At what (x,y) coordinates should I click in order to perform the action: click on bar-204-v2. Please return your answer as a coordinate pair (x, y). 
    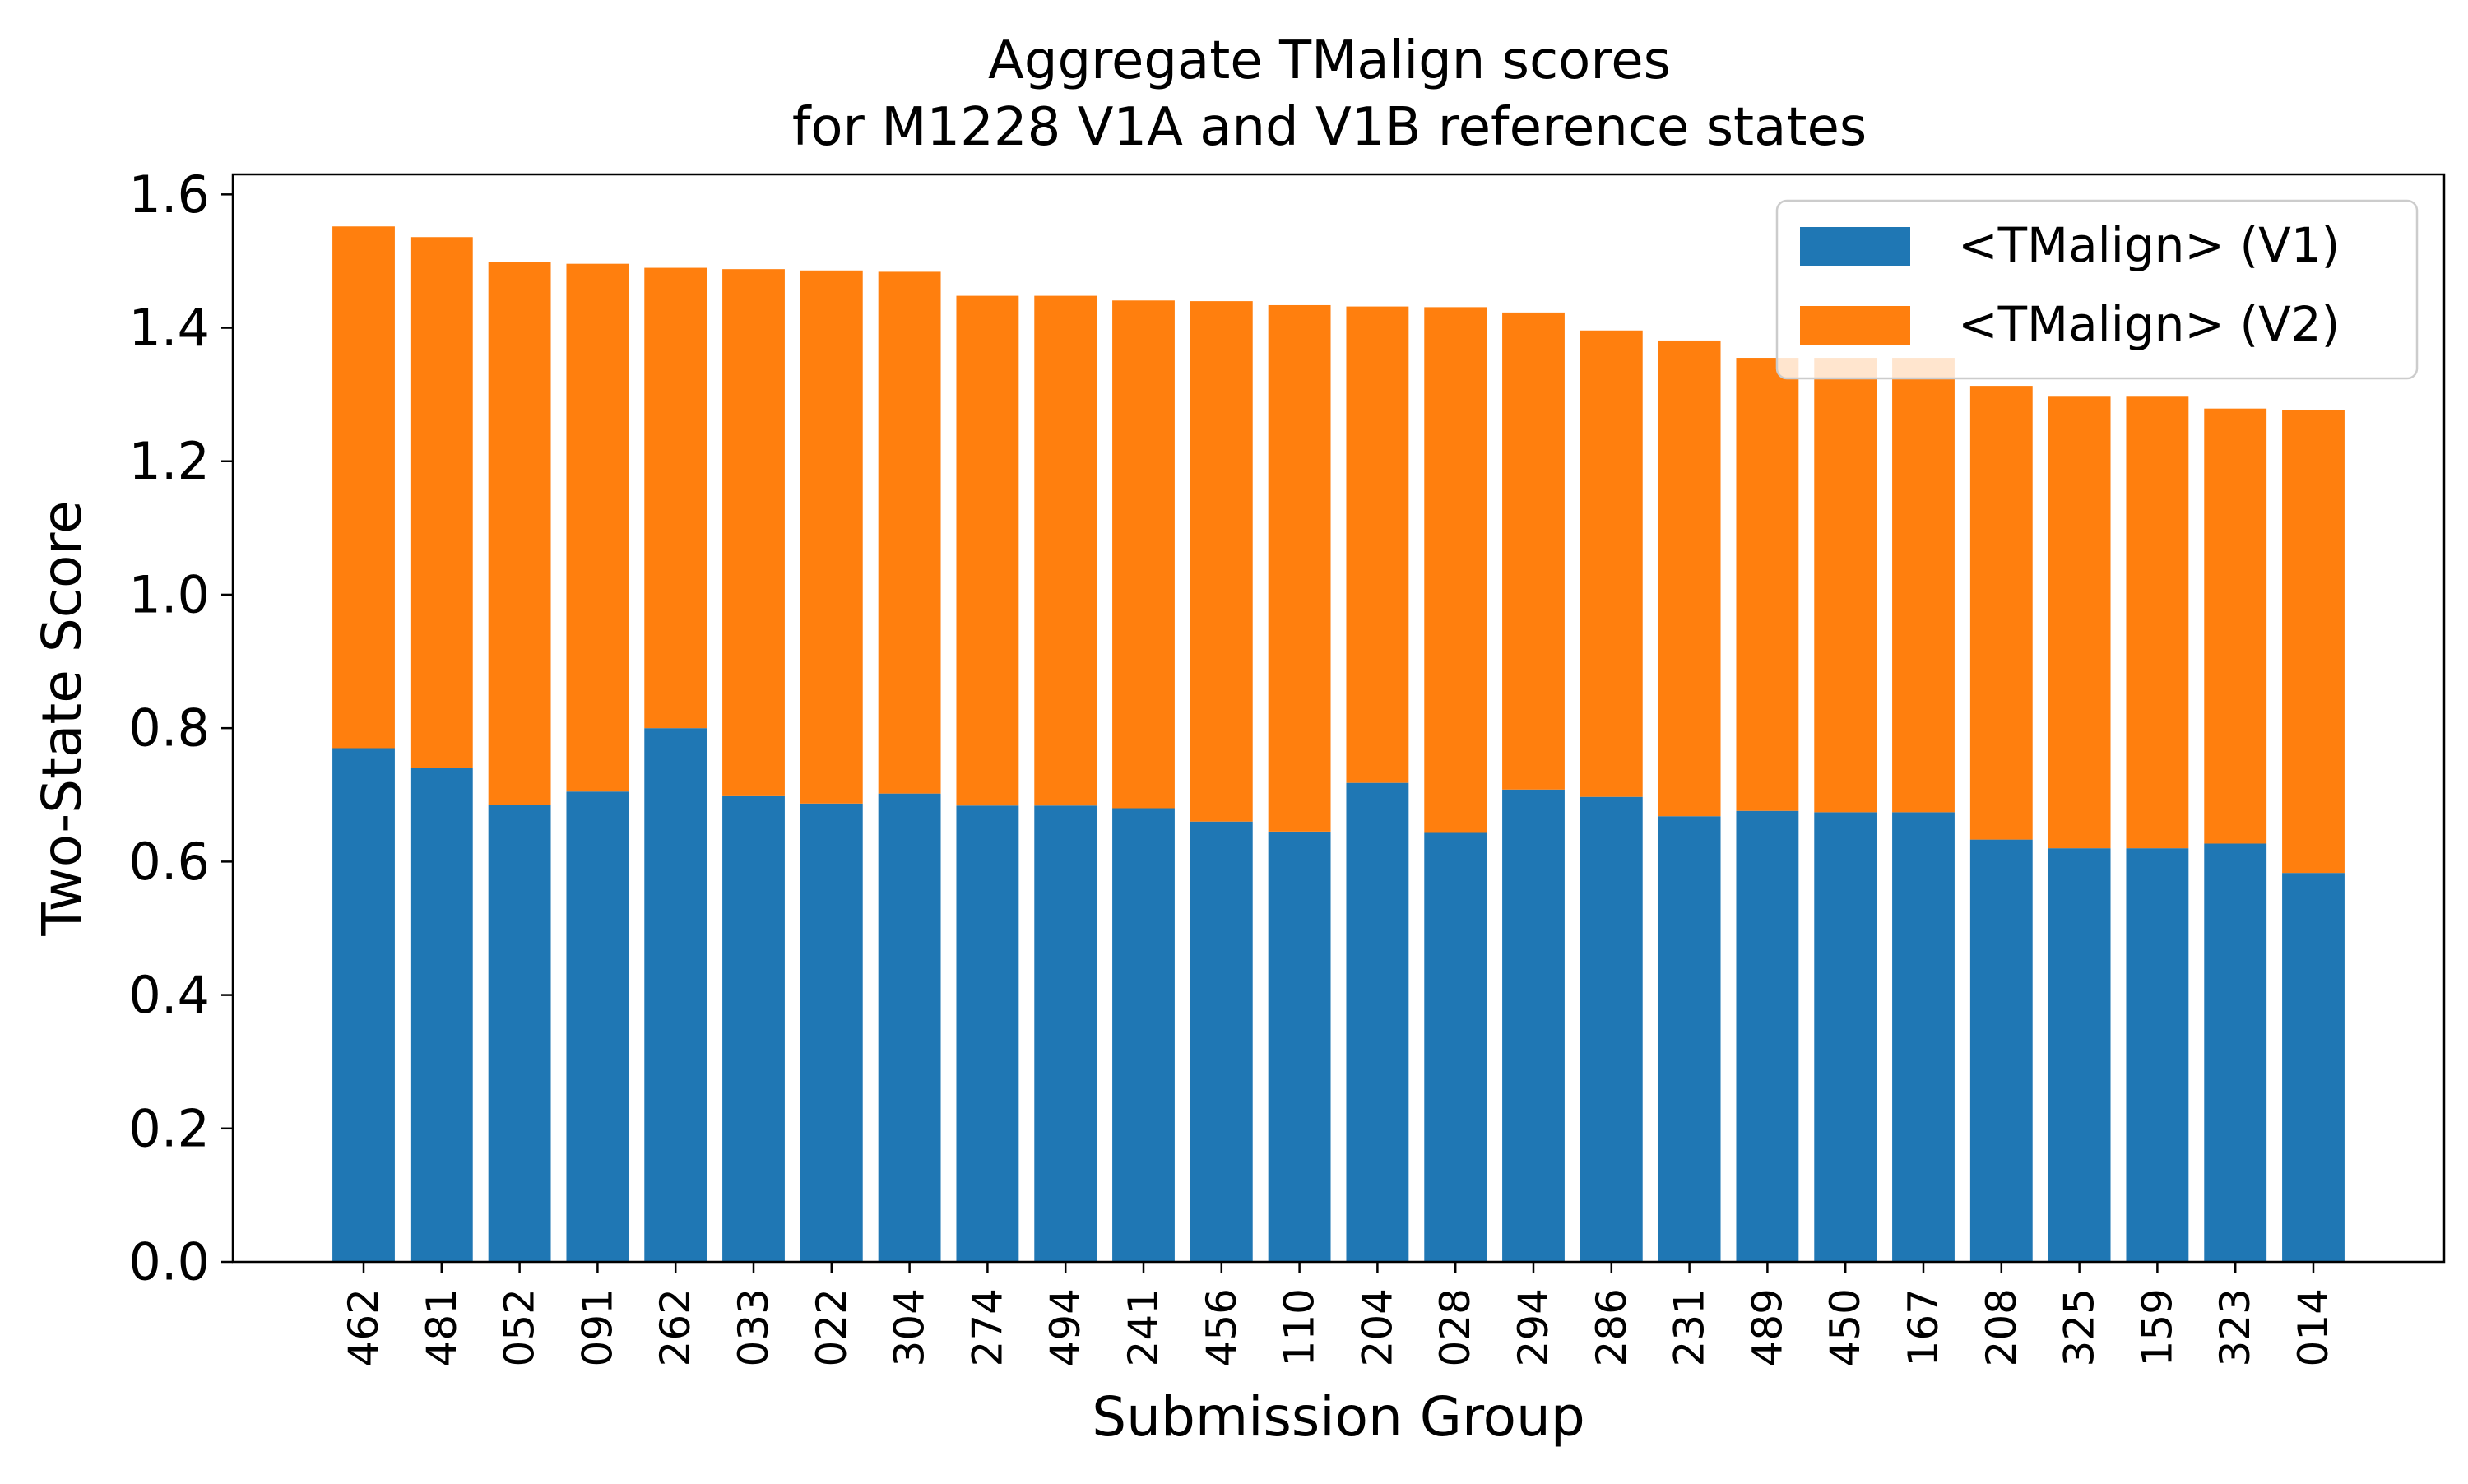
    Looking at the image, I should click on (1377, 544).